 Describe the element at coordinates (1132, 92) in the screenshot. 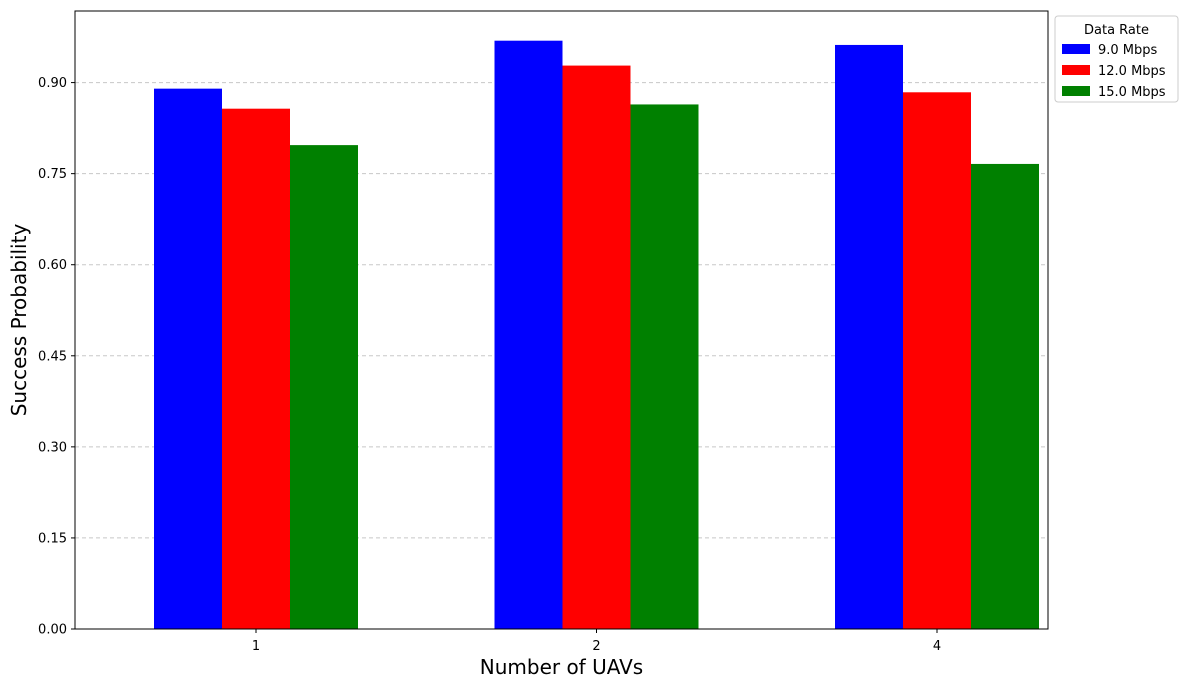

I see `legend-entry: 15.0 Mbps` at that location.